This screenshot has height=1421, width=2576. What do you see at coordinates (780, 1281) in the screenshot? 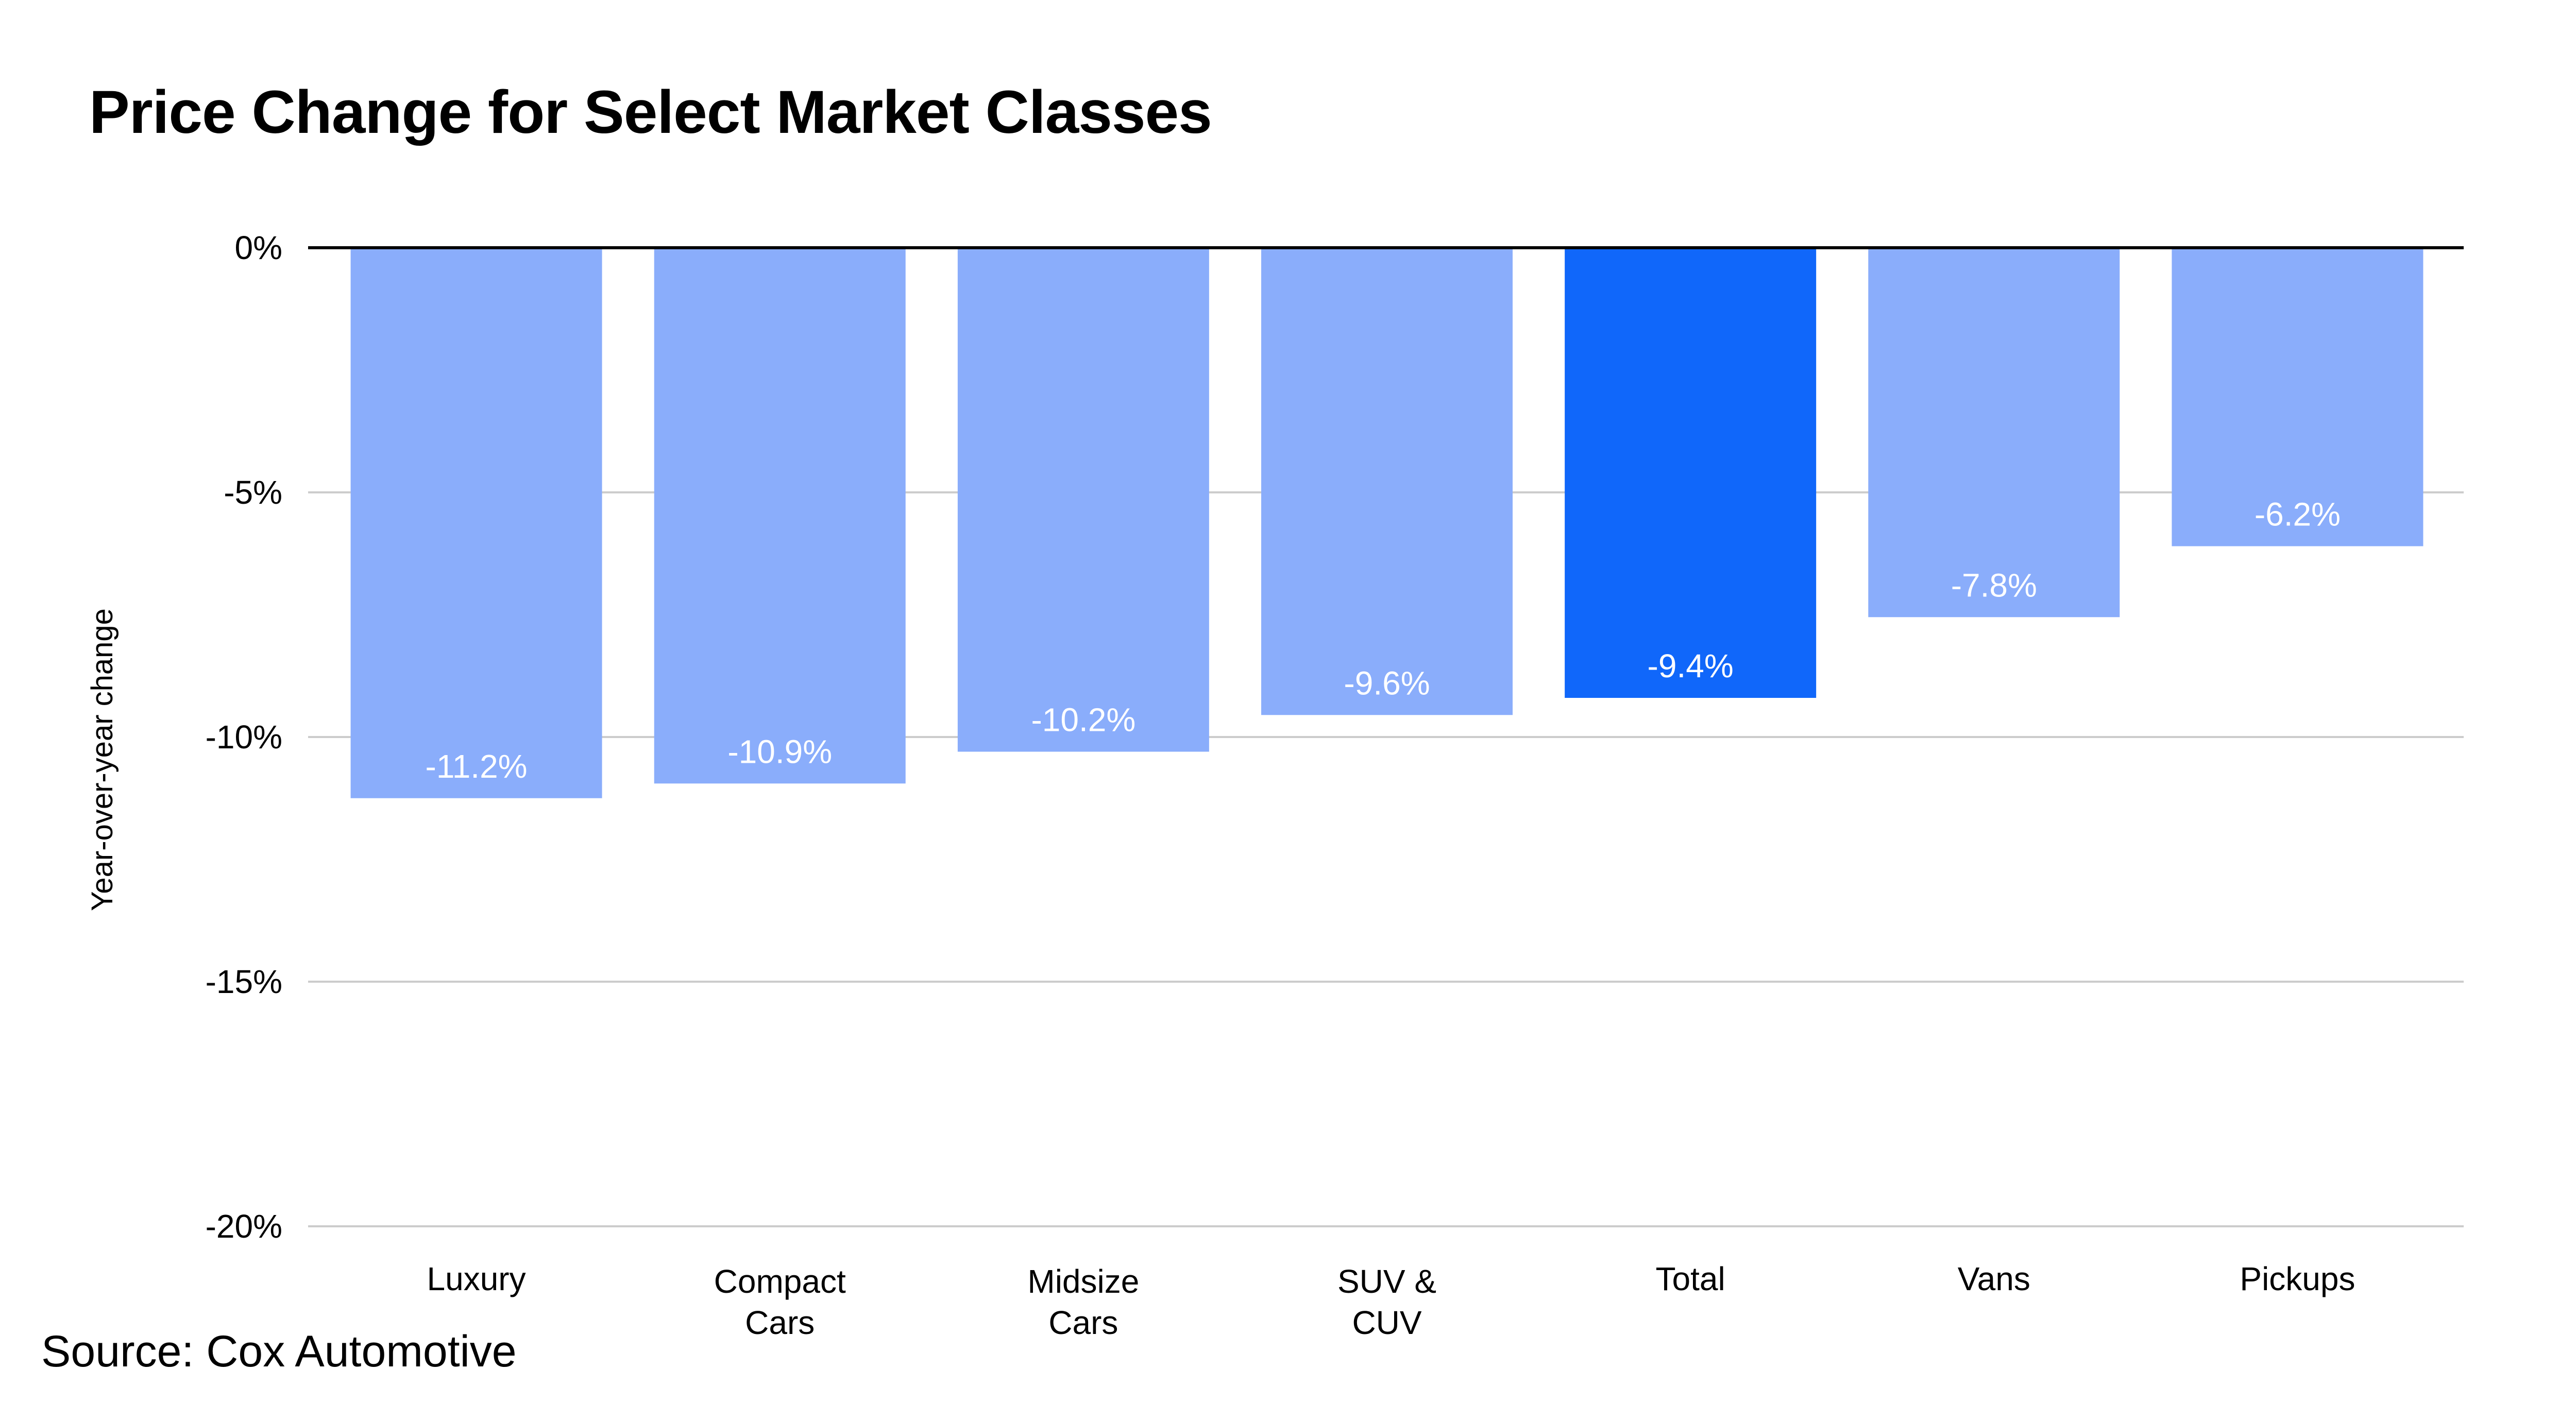
I see `x-category-label: Compact` at bounding box center [780, 1281].